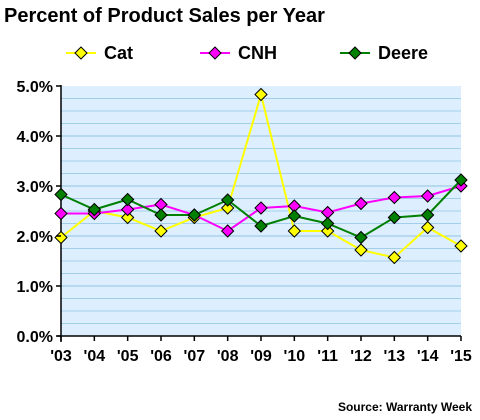 This screenshot has height=420, width=480. I want to click on x-tick-label: '11, so click(327, 356).